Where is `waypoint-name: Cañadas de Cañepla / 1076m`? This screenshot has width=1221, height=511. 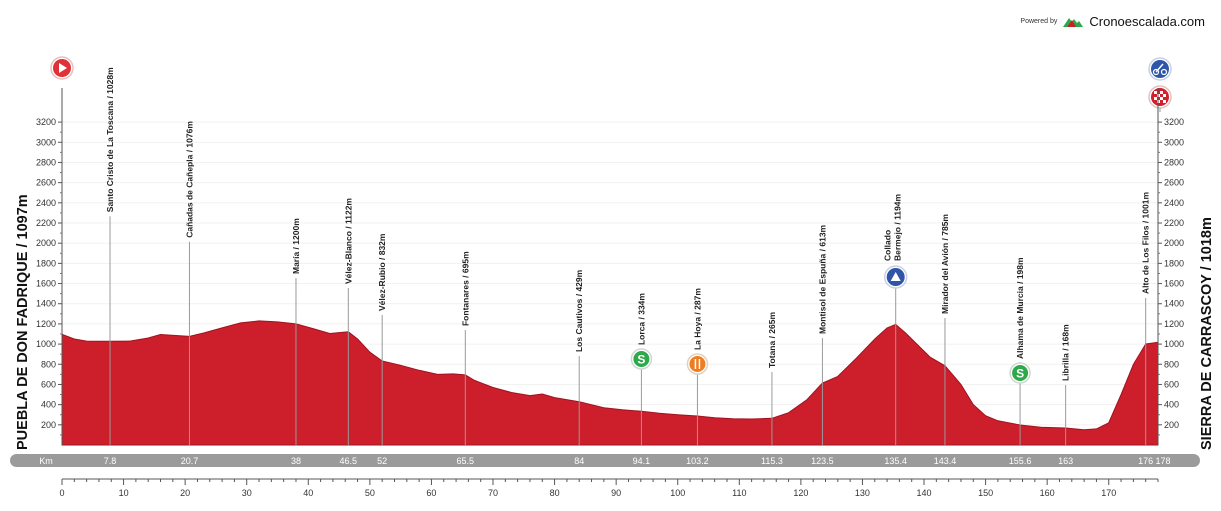 waypoint-name: Cañadas de Cañepla / 1076m is located at coordinates (189, 179).